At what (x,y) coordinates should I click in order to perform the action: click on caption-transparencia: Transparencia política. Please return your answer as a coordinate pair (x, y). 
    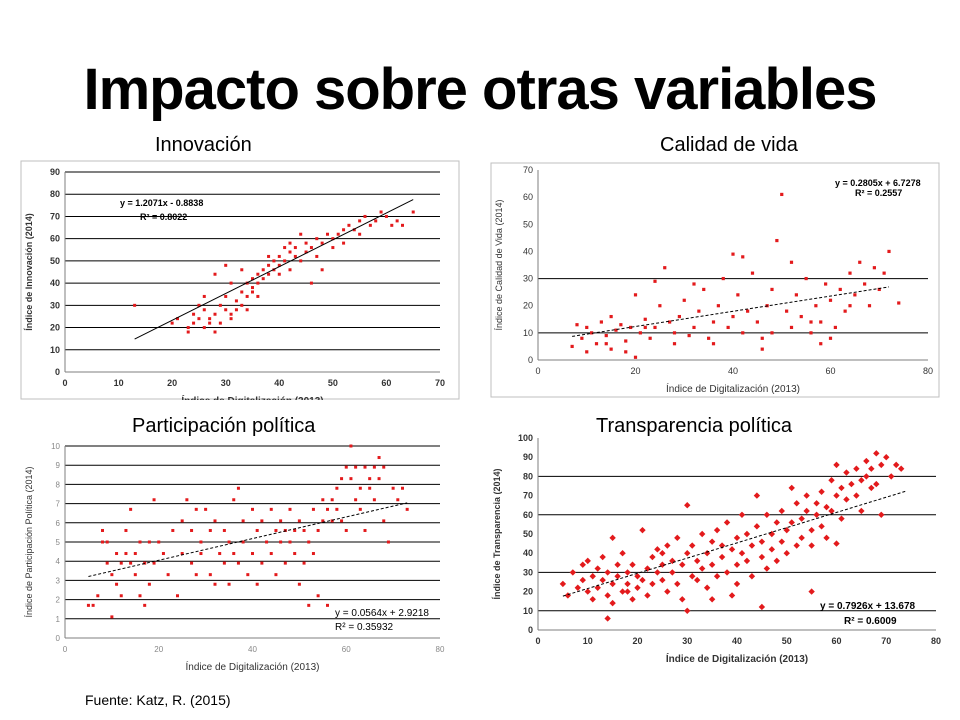
    Looking at the image, I should click on (694, 426).